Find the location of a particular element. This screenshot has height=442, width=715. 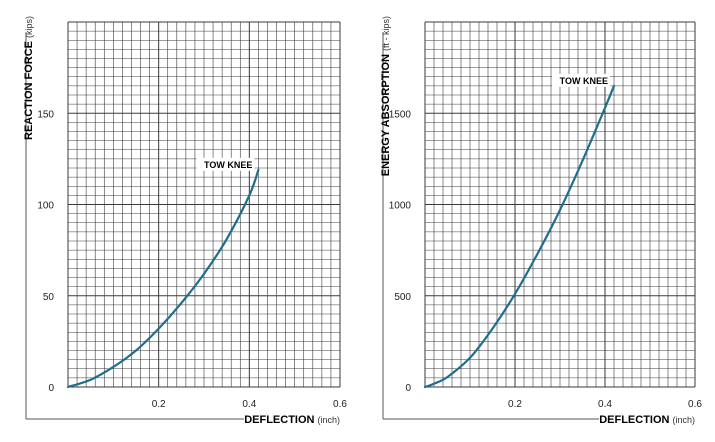

y-tick-label: 150 is located at coordinates (45, 114).